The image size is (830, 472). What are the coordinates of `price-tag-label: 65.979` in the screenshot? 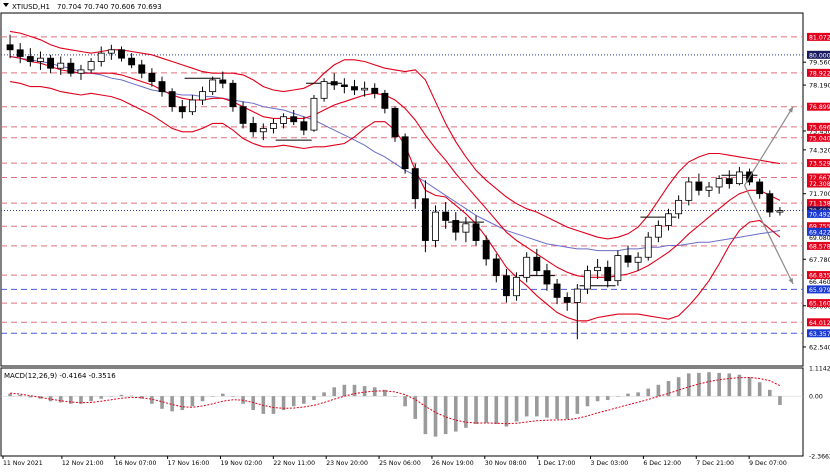 It's located at (819, 290).